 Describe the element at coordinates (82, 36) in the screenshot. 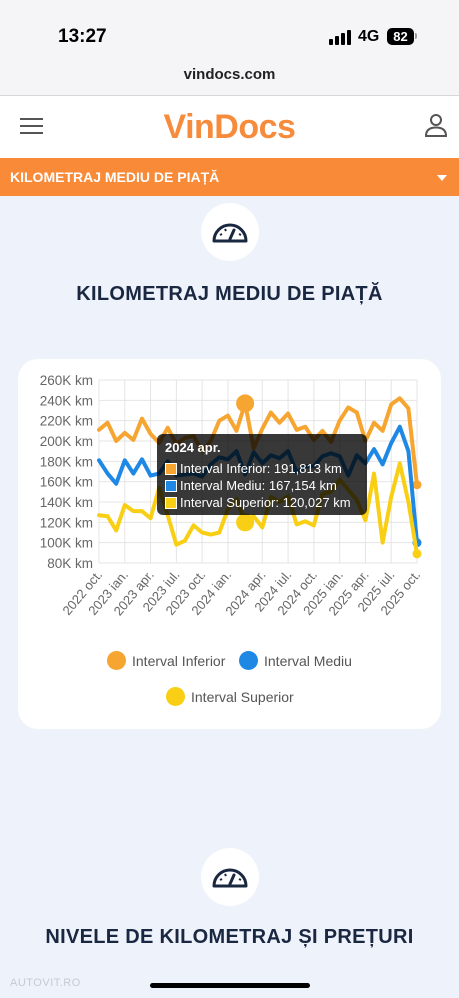

I see `clock-time: 13:27` at that location.